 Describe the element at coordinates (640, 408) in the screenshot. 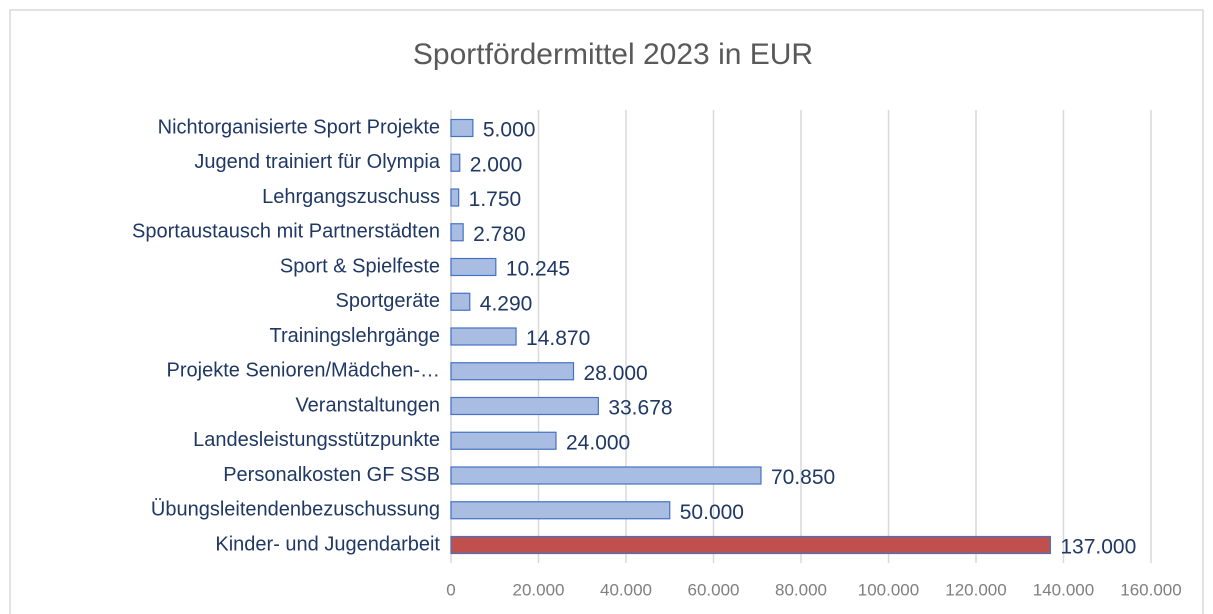

I see `data-label: 33.678` at that location.